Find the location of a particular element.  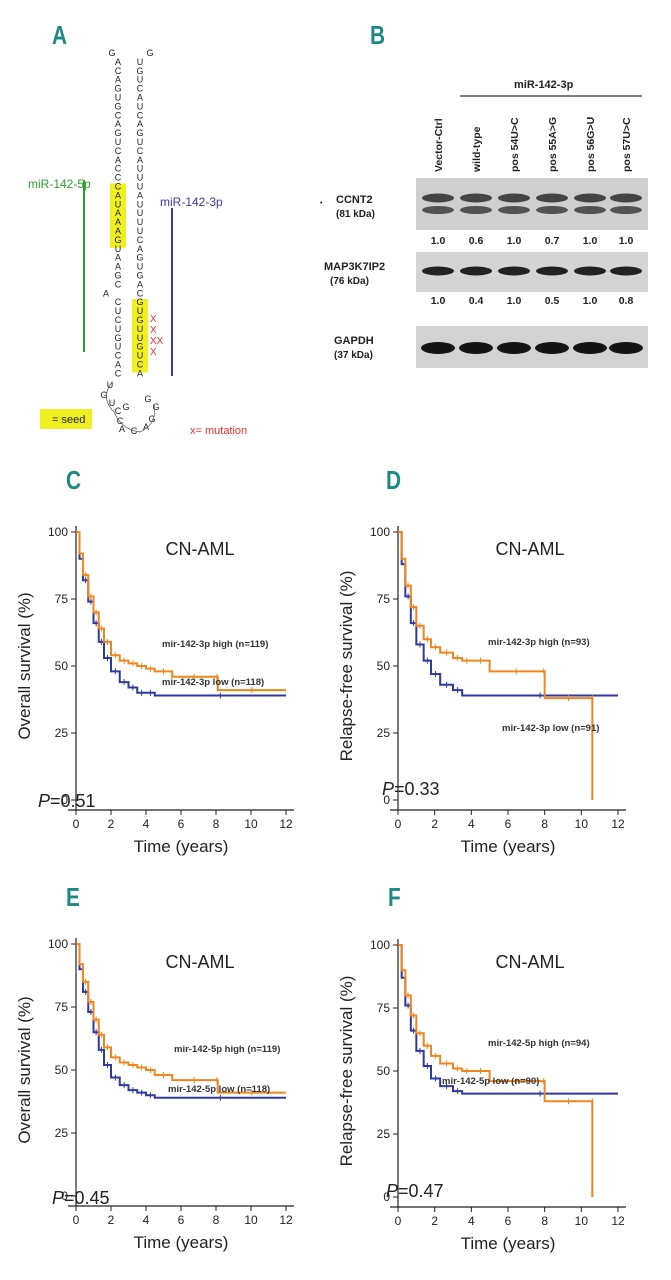

series-label: mir-142-3p low (n=91) is located at coordinates (550, 728).